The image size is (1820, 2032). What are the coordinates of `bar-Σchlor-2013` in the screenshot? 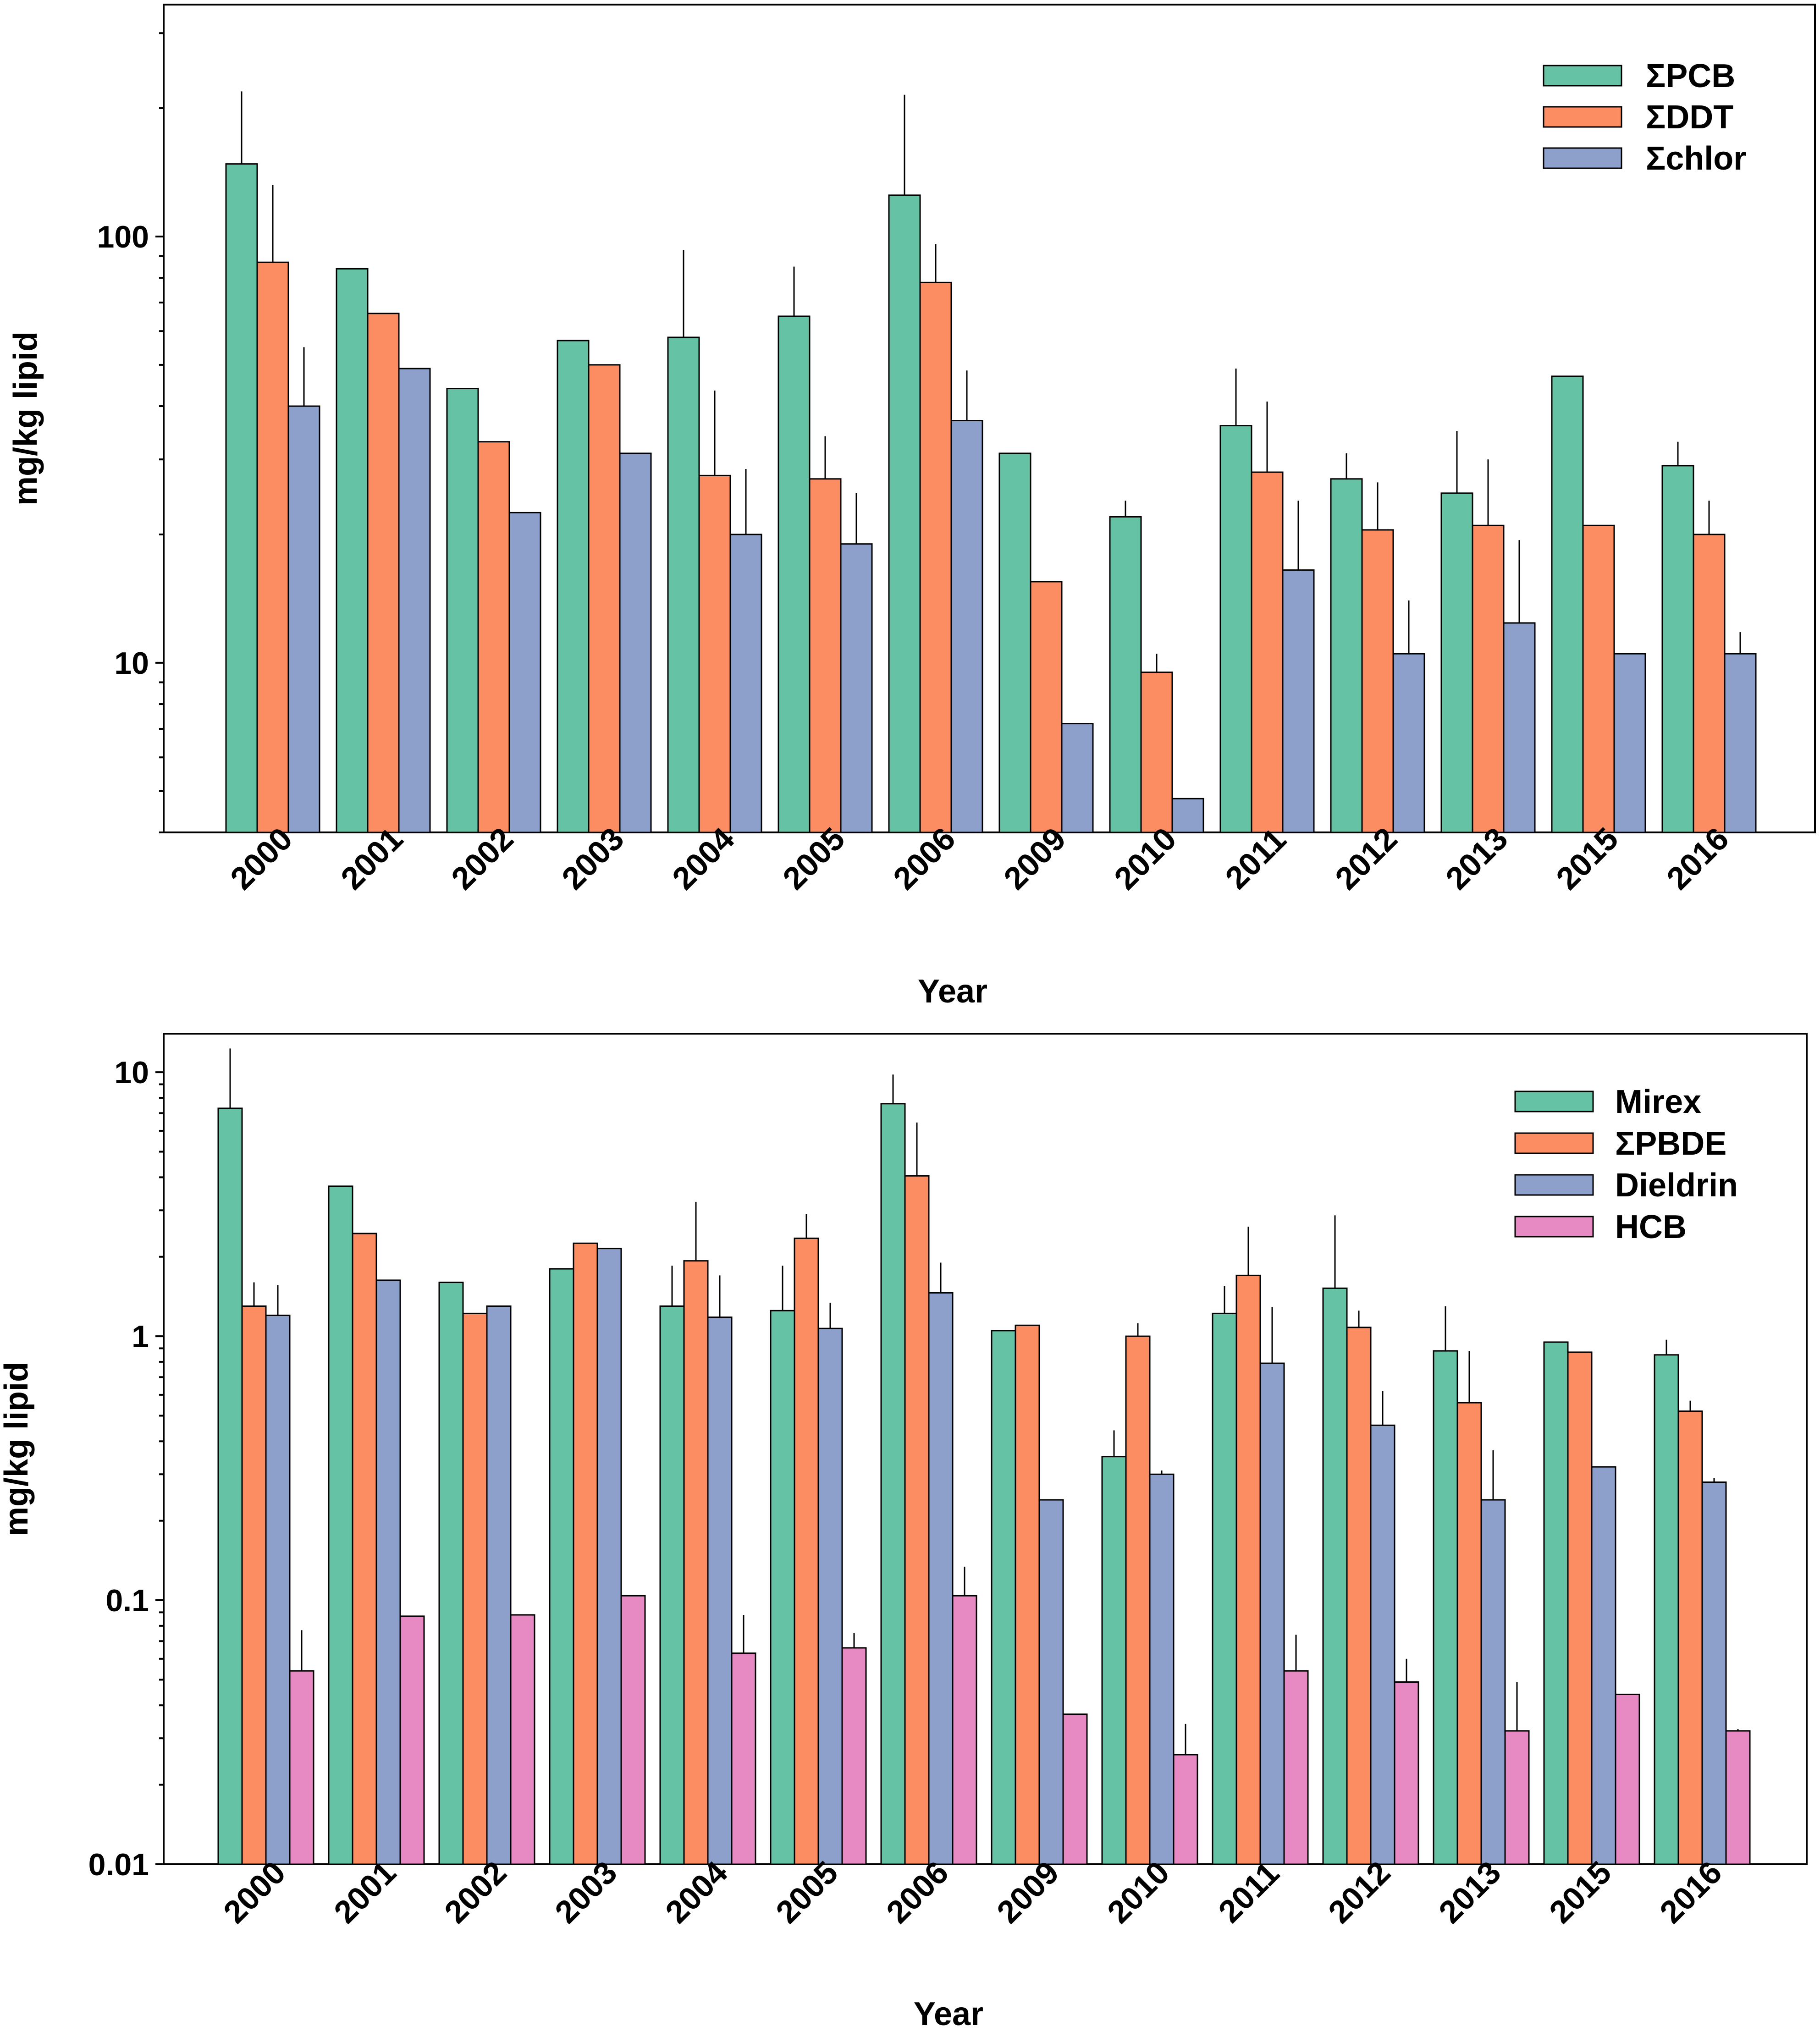 It's located at (1519, 727).